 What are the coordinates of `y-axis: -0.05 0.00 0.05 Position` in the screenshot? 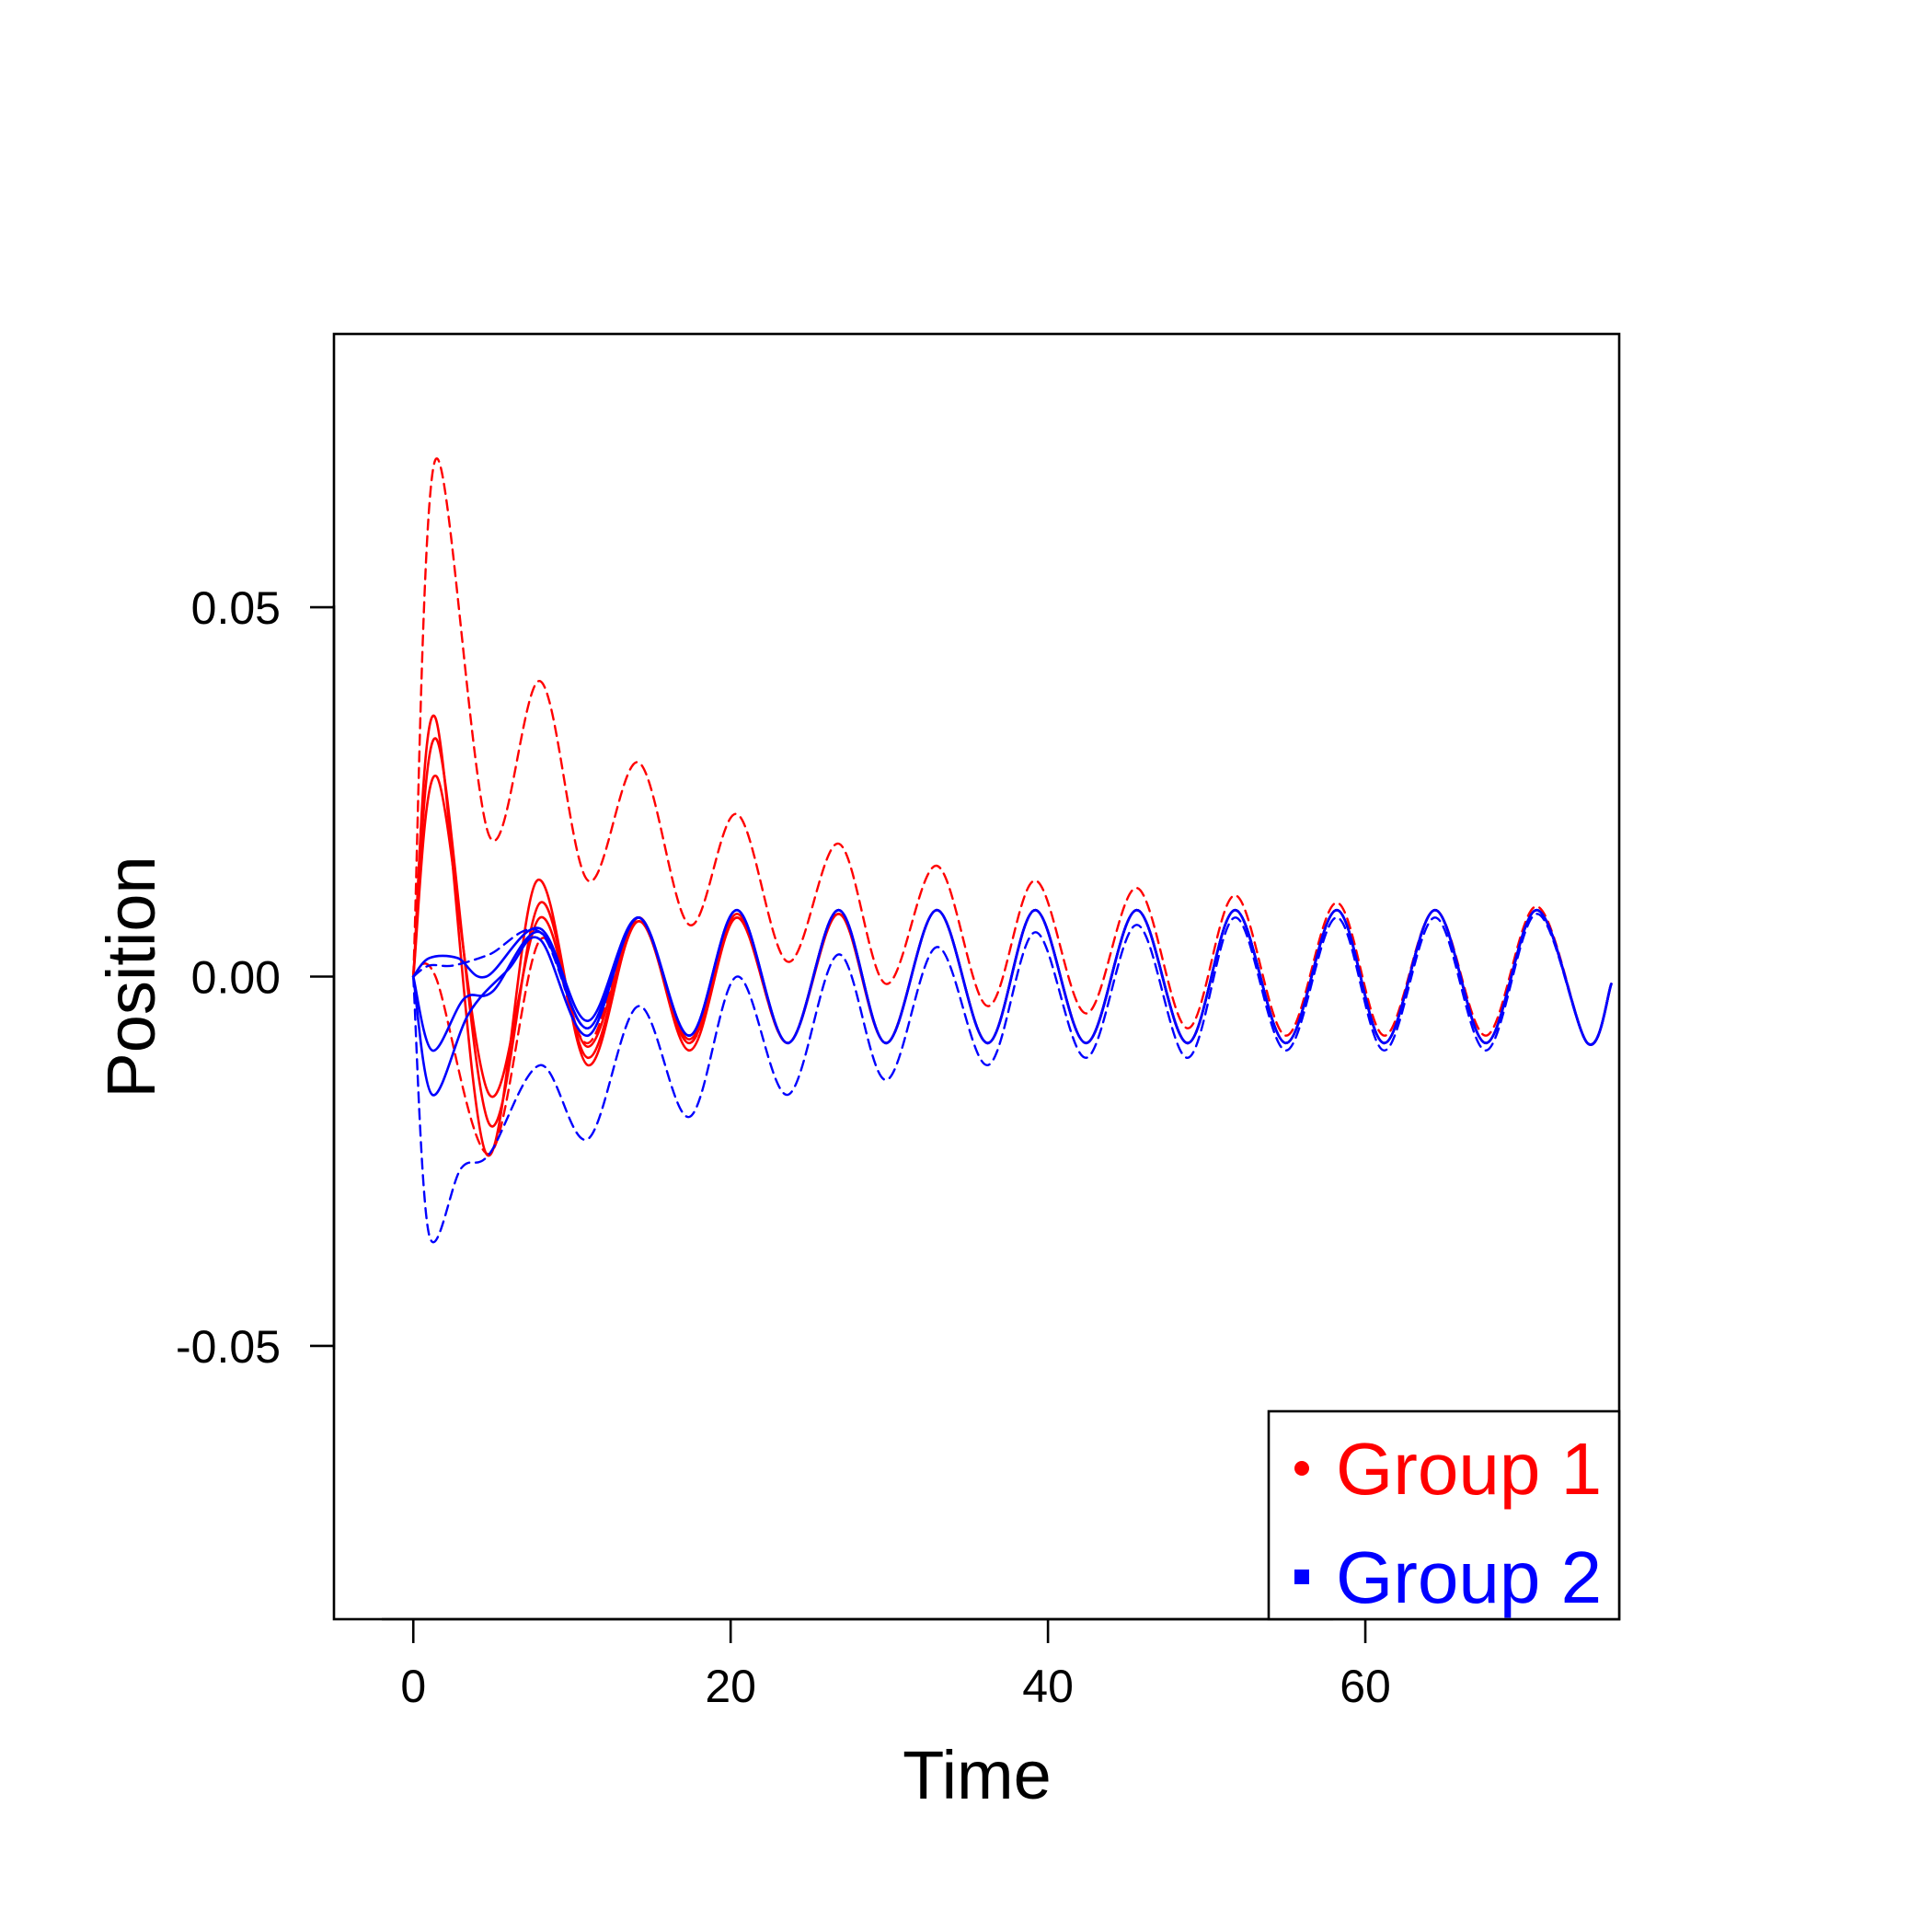 It's located at (214, 977).